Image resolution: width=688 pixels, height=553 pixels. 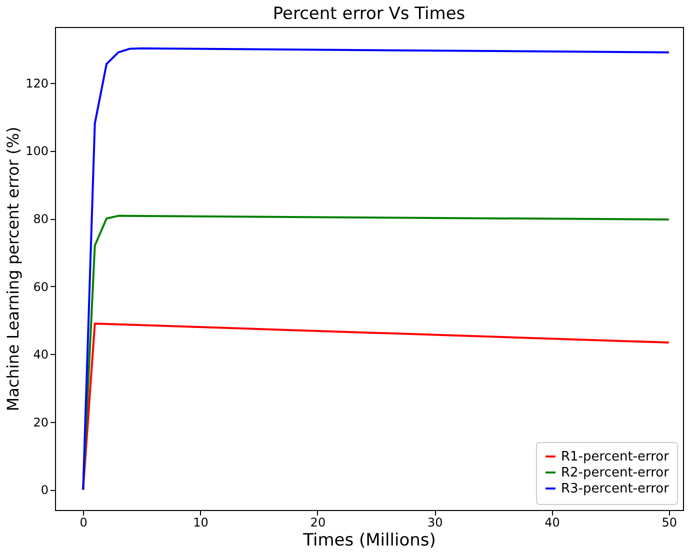 I want to click on y-tick-label: 40, so click(x=40, y=355).